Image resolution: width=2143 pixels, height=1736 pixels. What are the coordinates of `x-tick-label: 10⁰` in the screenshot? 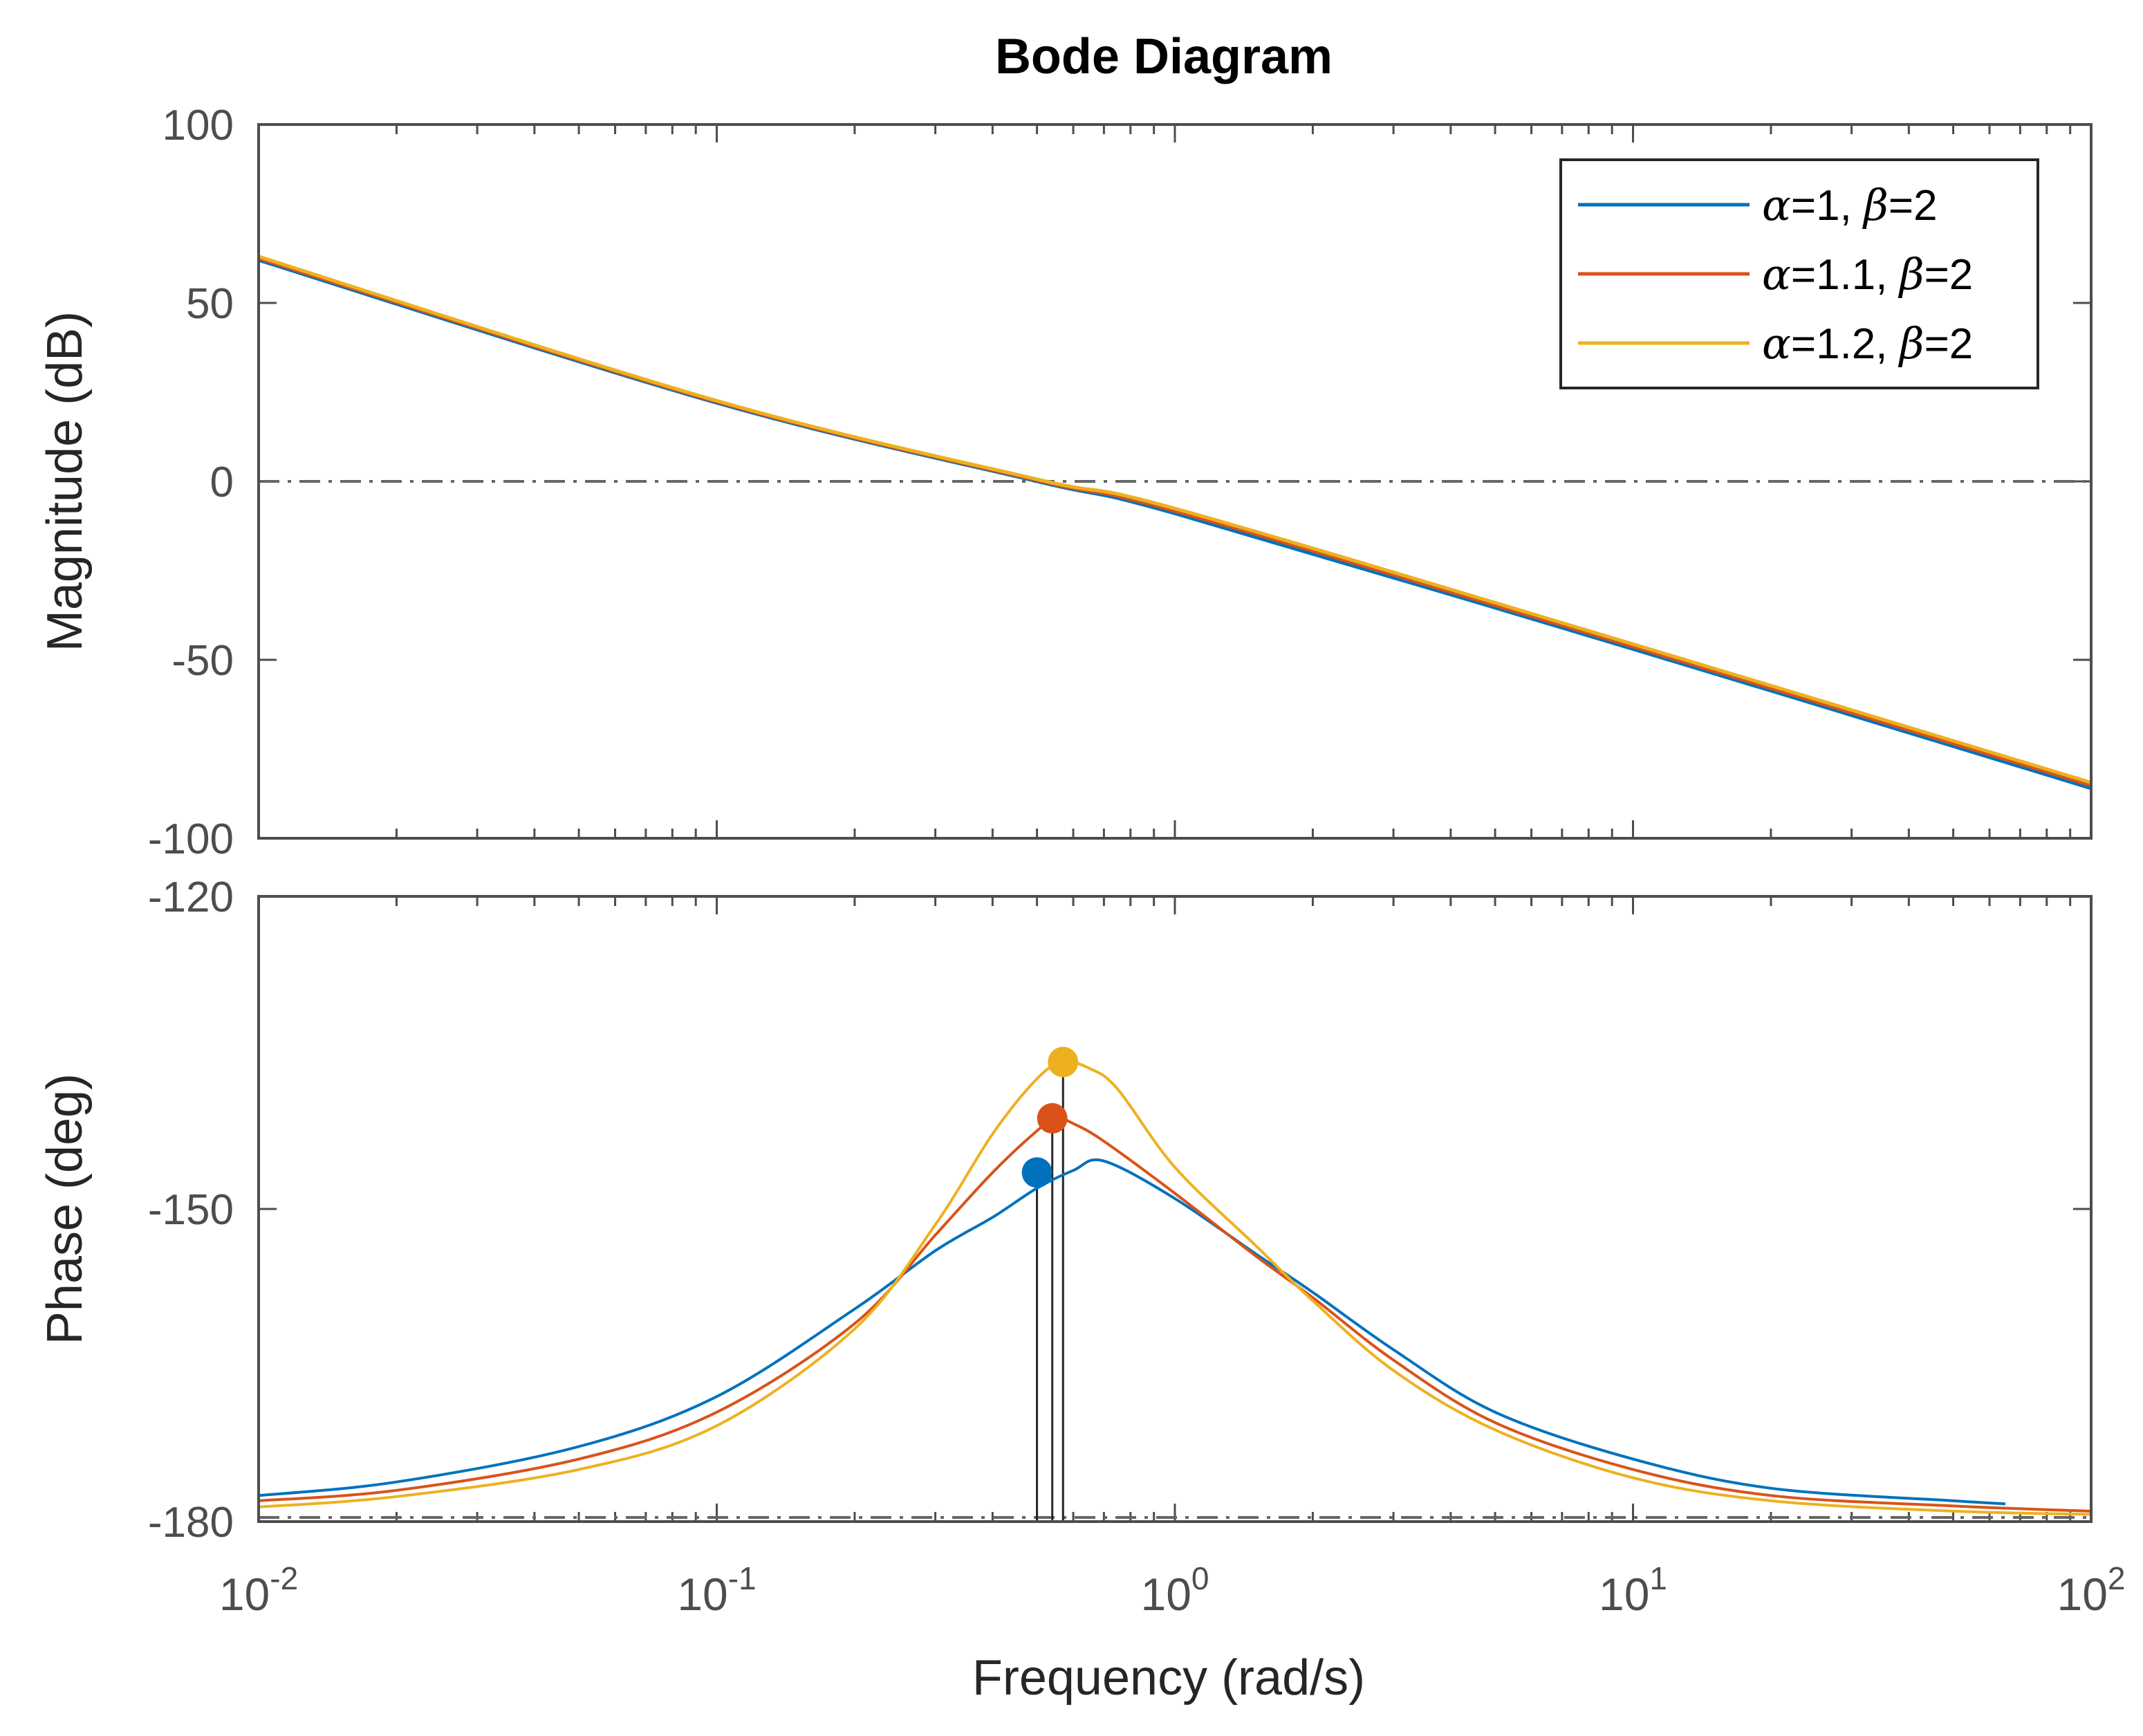 It's located at (1174, 1590).